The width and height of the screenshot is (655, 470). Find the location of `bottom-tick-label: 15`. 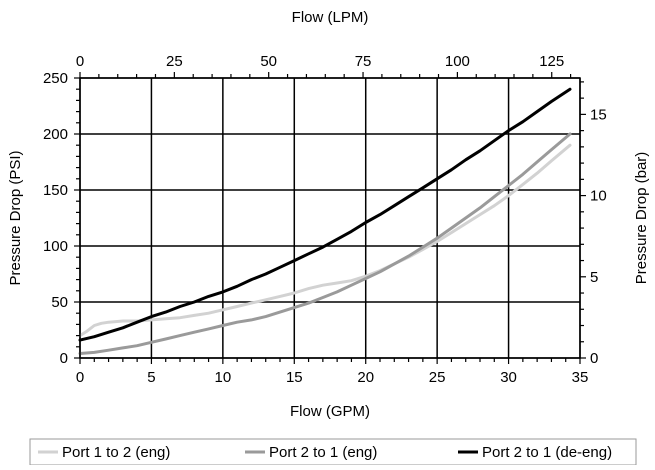

bottom-tick-label: 15 is located at coordinates (294, 377).